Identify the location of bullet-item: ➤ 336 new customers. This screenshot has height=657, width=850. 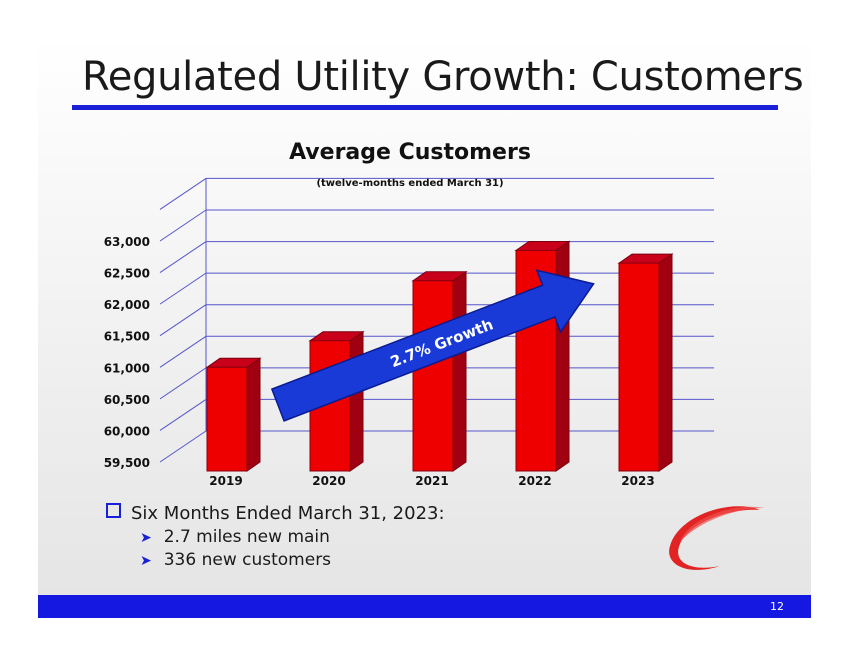
(235, 560).